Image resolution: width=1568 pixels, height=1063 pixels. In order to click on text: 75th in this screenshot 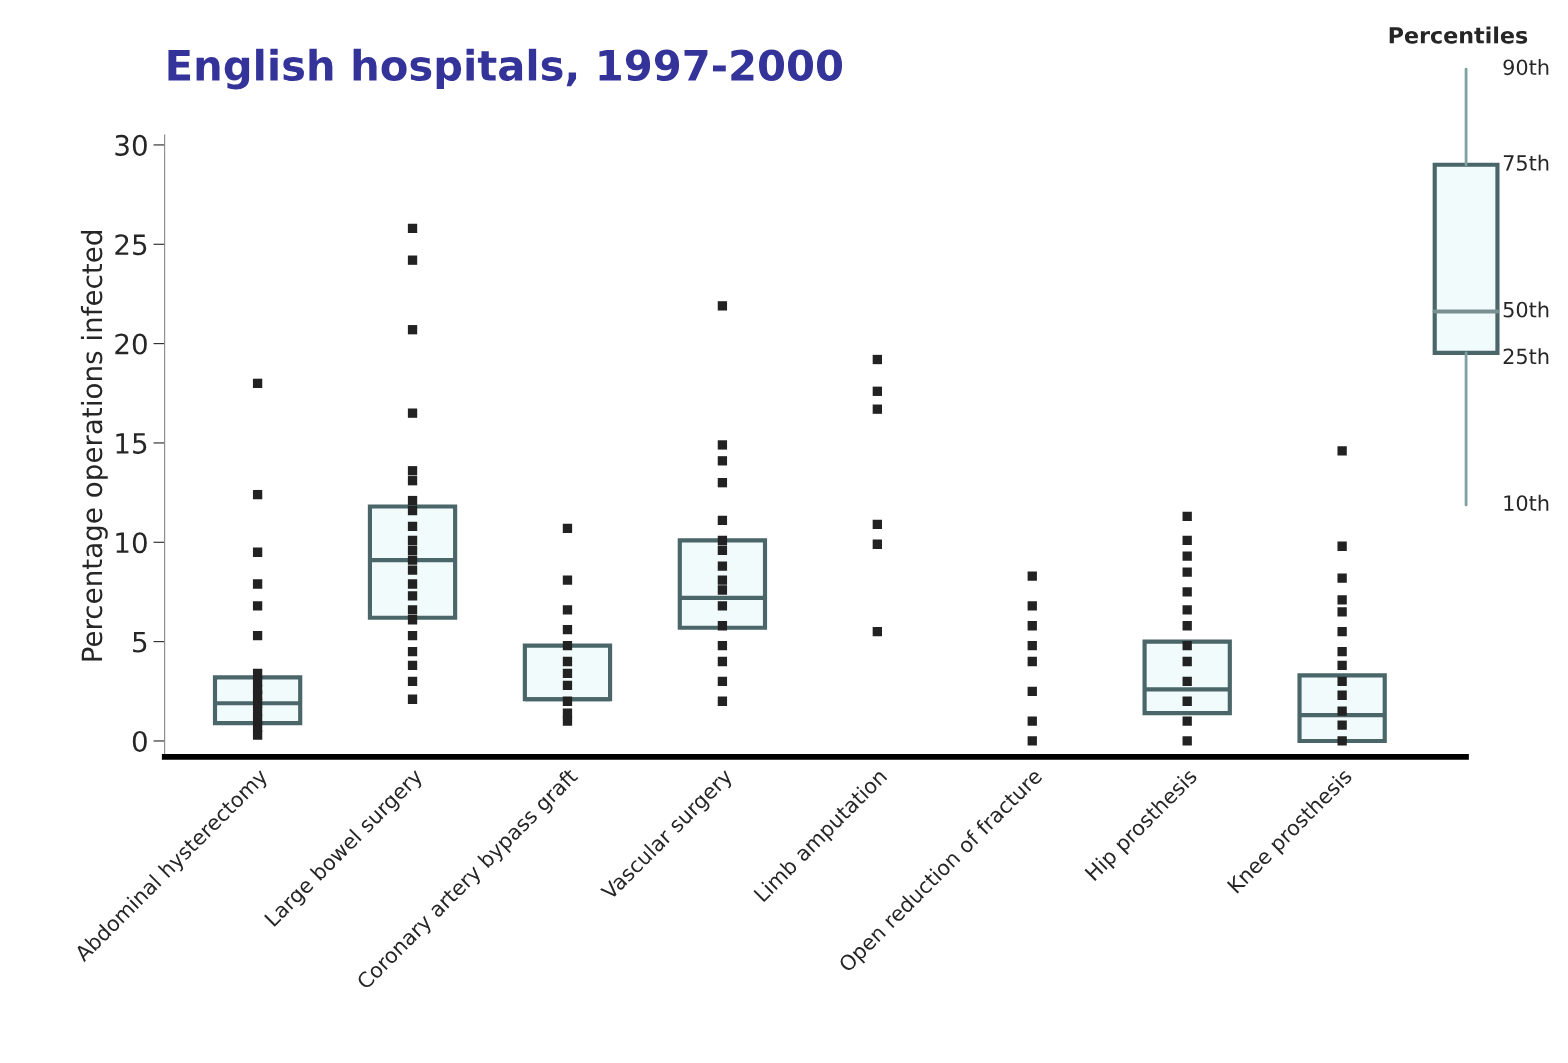, I will do `click(1526, 162)`.